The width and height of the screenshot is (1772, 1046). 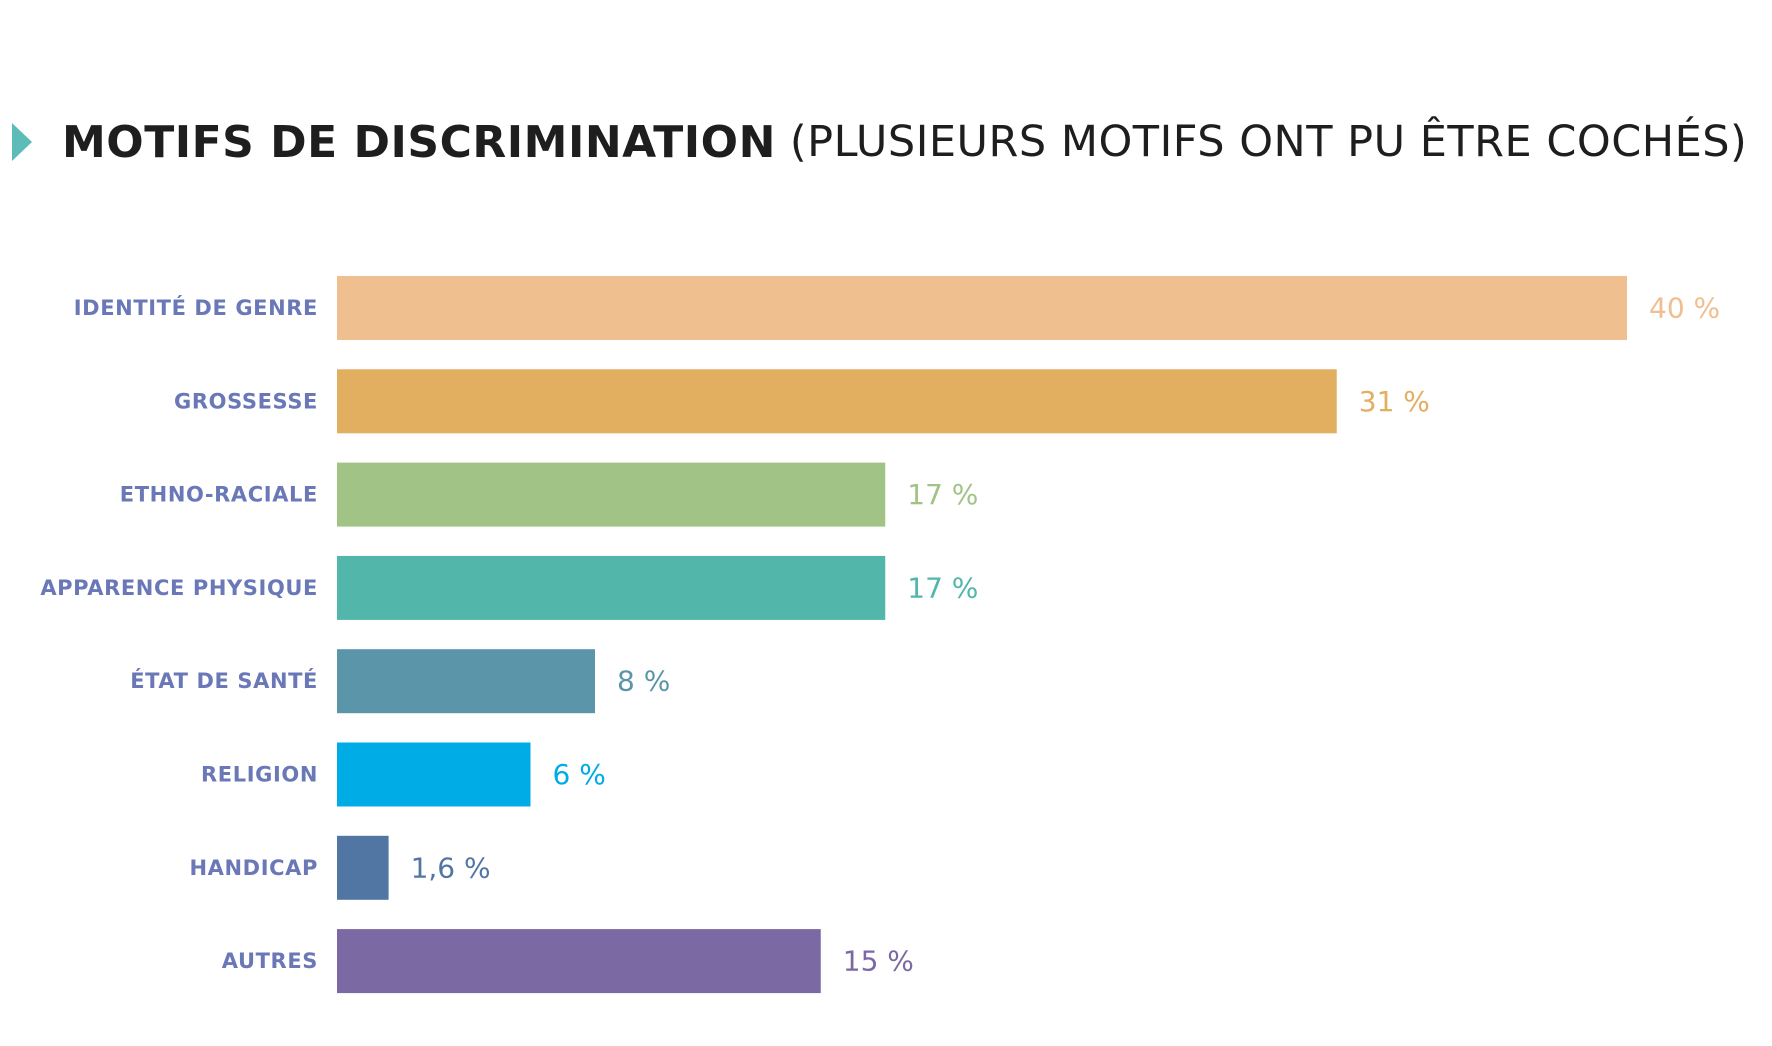 What do you see at coordinates (219, 495) in the screenshot?
I see `category-label: ETHNO-RACIALE` at bounding box center [219, 495].